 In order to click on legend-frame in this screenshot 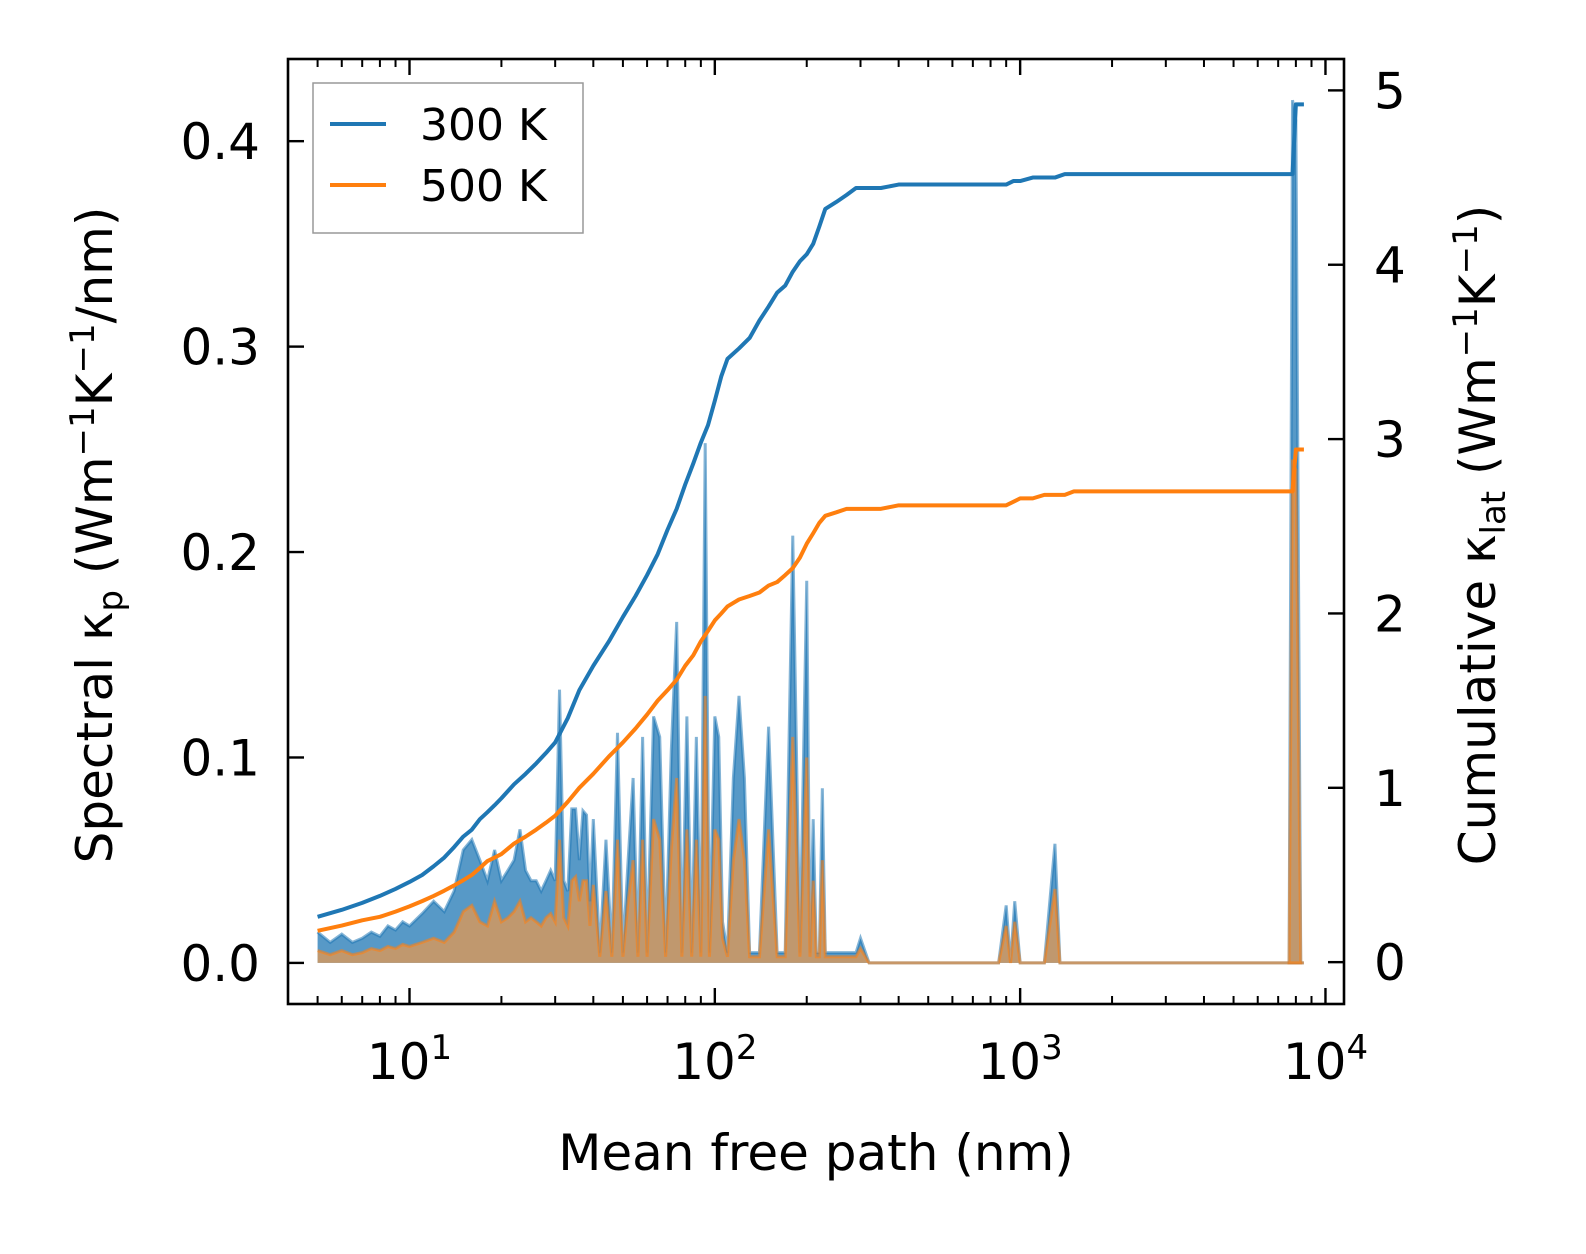, I will do `click(448, 158)`.